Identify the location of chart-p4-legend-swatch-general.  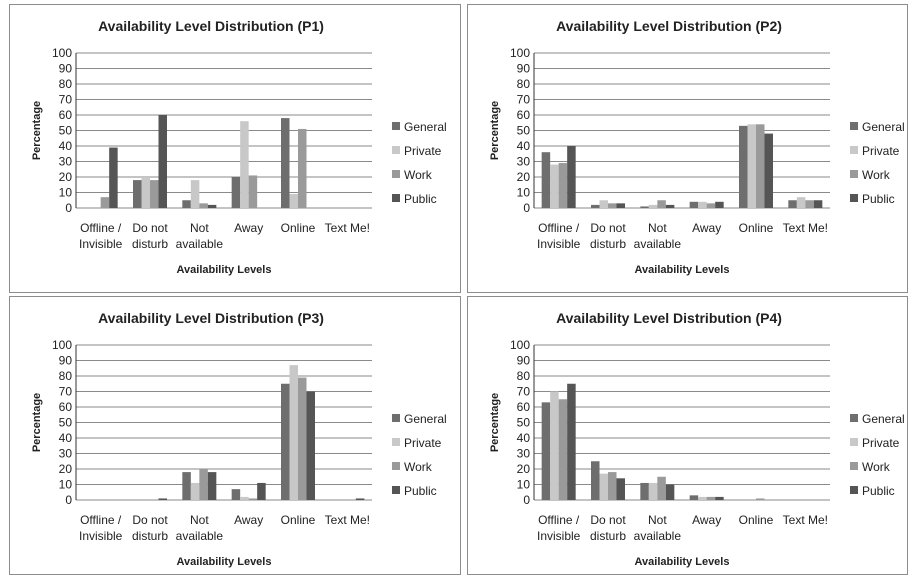
(854, 418).